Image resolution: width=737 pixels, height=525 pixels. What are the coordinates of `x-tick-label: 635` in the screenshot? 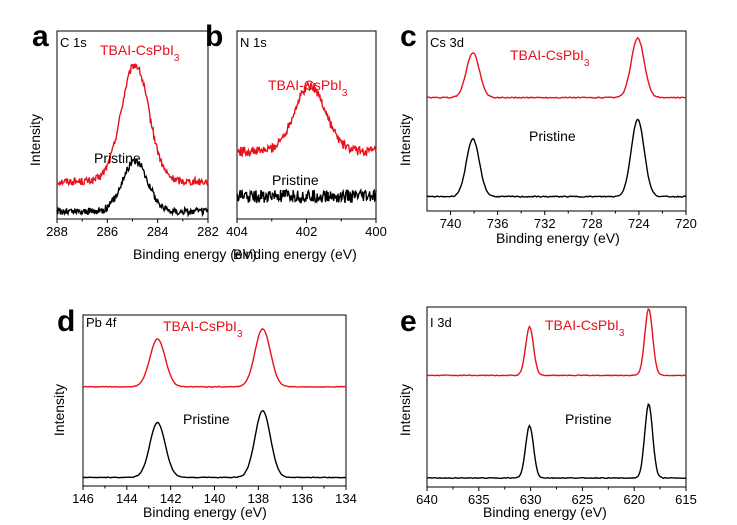 It's located at (479, 499).